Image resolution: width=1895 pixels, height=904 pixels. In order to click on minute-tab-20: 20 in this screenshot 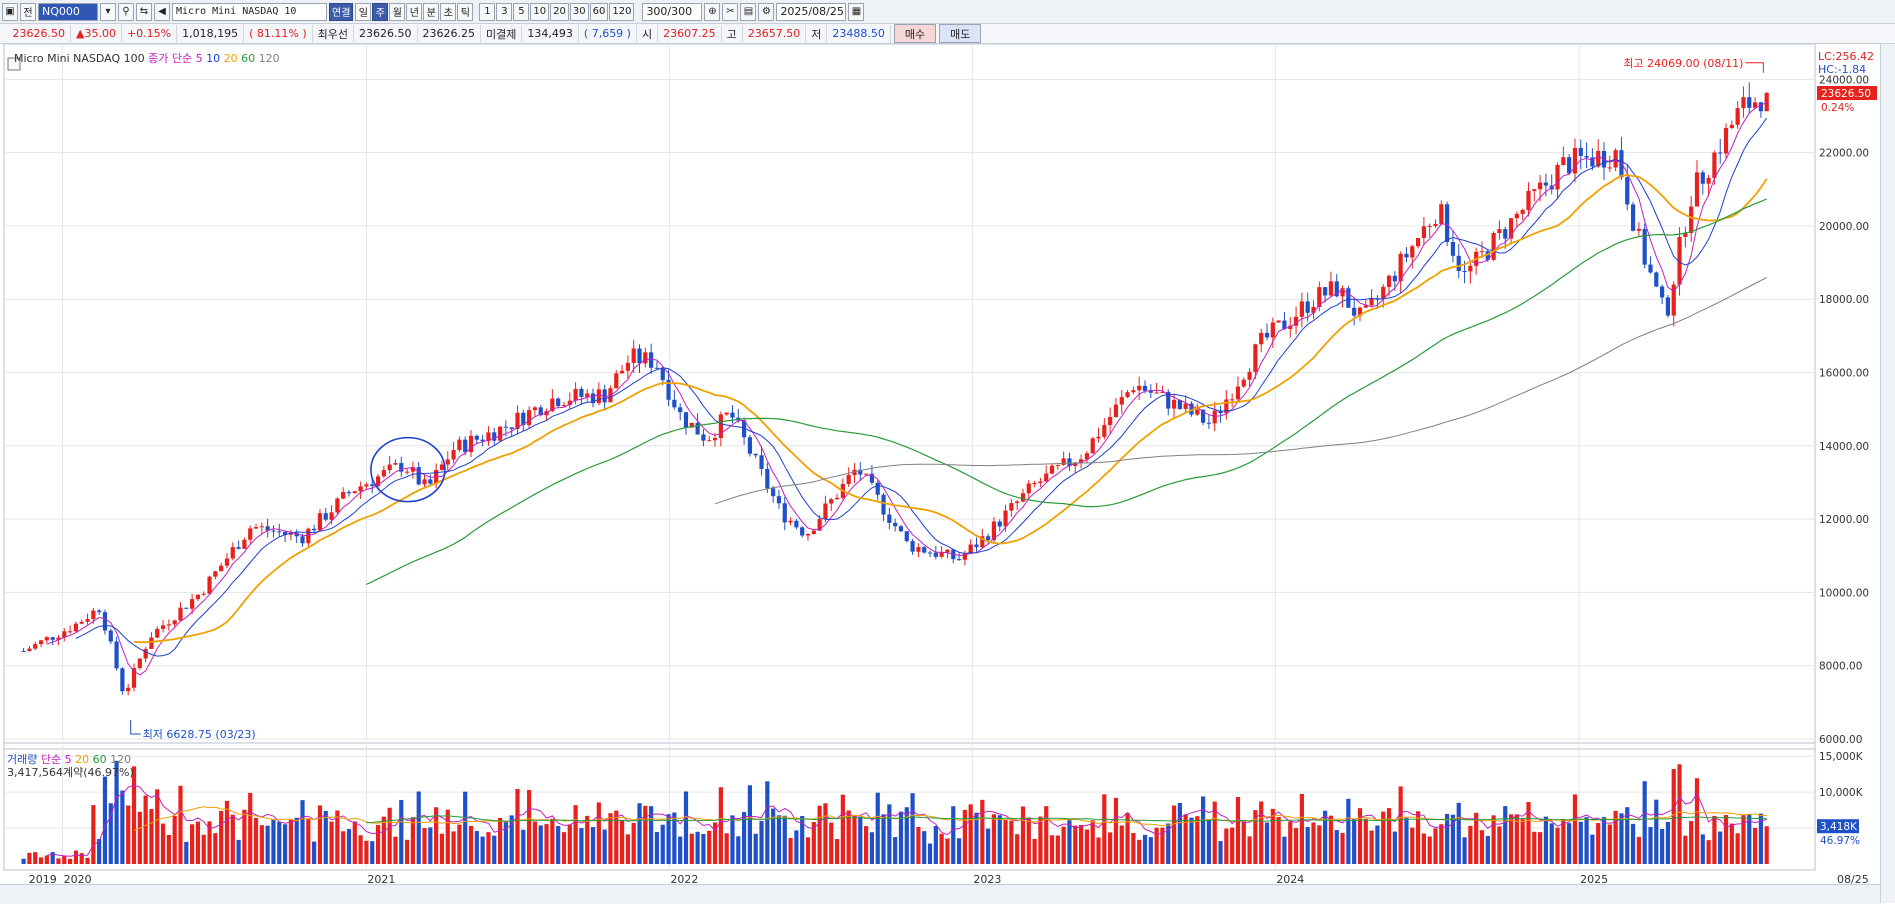, I will do `click(559, 11)`.